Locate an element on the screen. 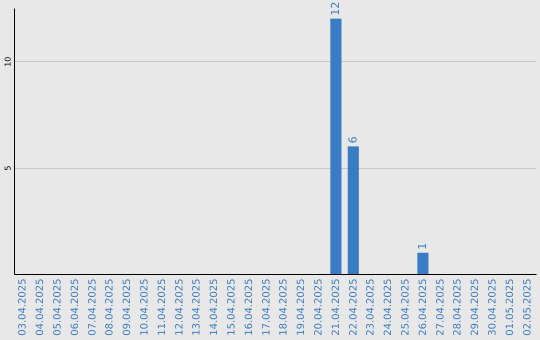 The width and height of the screenshot is (540, 340). x-tick-label: 28.04.2025 is located at coordinates (458, 307).